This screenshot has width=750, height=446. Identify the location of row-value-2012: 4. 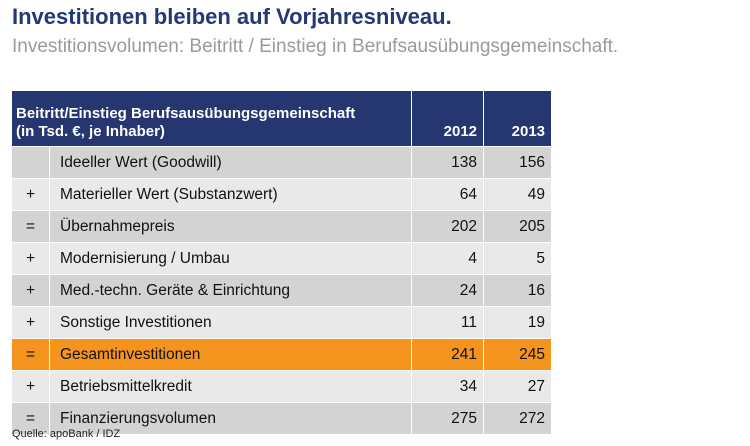
(447, 258).